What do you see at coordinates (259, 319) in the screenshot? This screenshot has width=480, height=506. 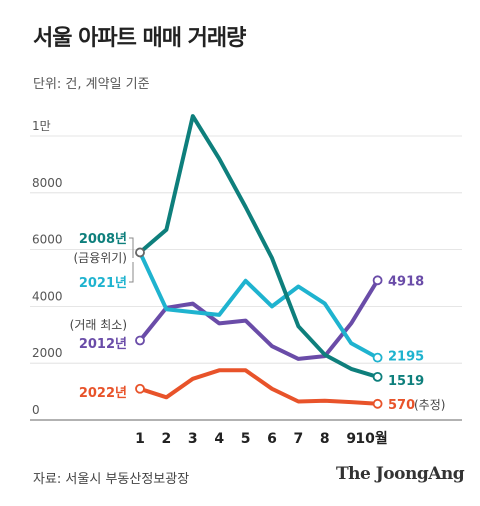 I see `series-line-2012` at bounding box center [259, 319].